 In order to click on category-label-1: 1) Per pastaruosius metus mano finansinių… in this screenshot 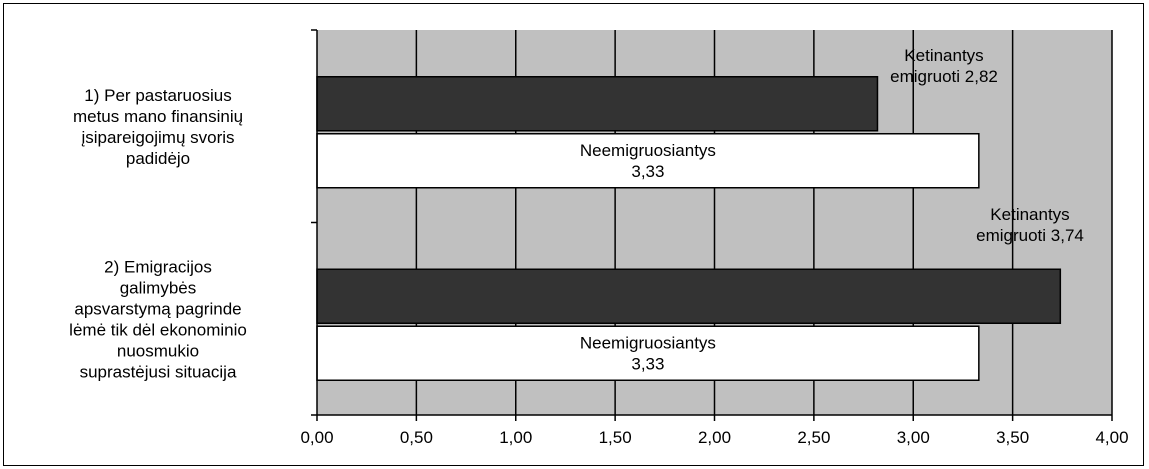, I will do `click(158, 127)`.